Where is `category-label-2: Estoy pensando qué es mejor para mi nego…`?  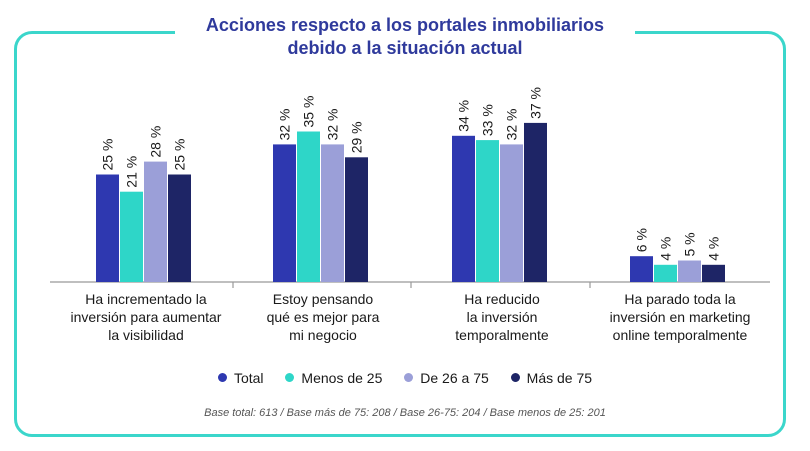
category-label-2: Estoy pensando qué es mejor para mi nego… is located at coordinates (323, 317).